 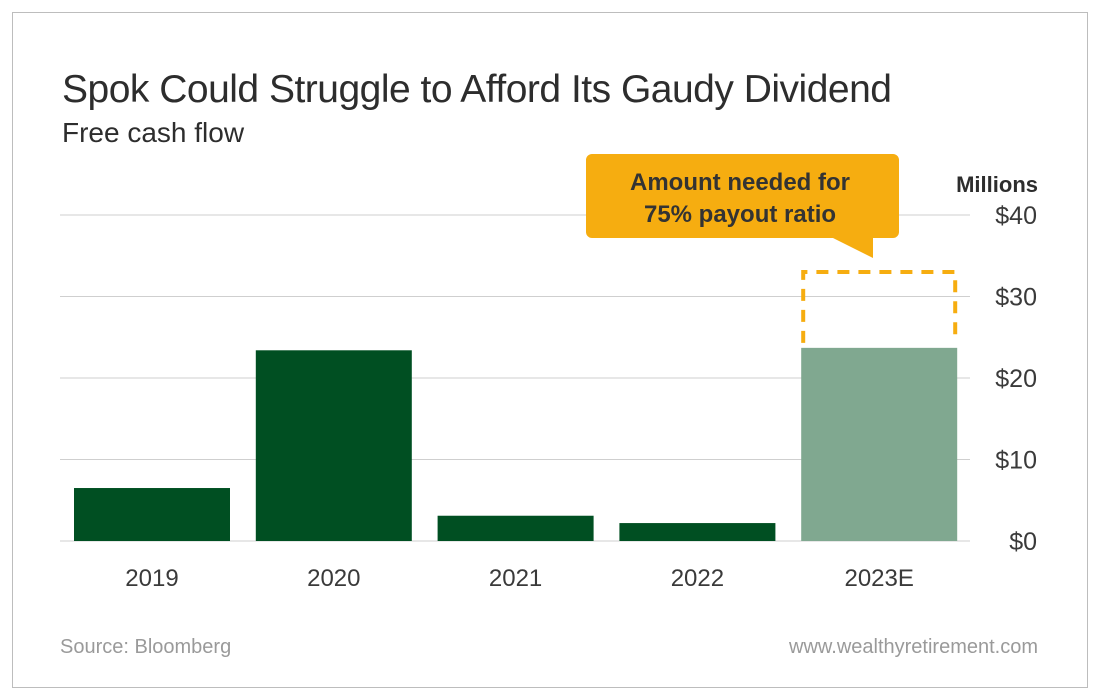 What do you see at coordinates (333, 578) in the screenshot?
I see `x-tick-label: 2020` at bounding box center [333, 578].